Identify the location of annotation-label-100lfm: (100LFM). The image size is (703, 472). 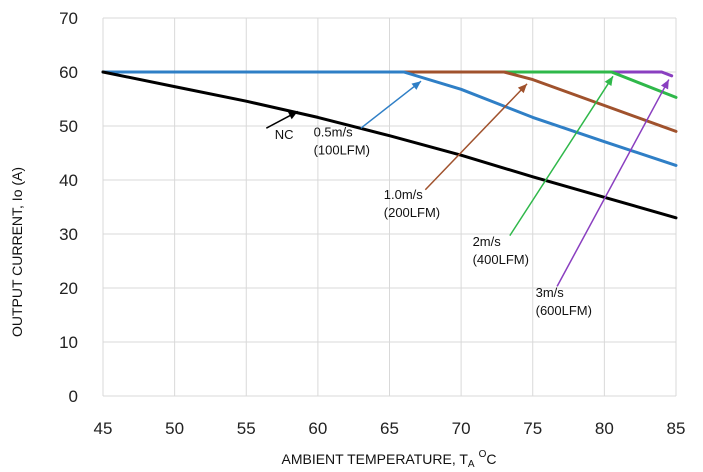
(342, 149).